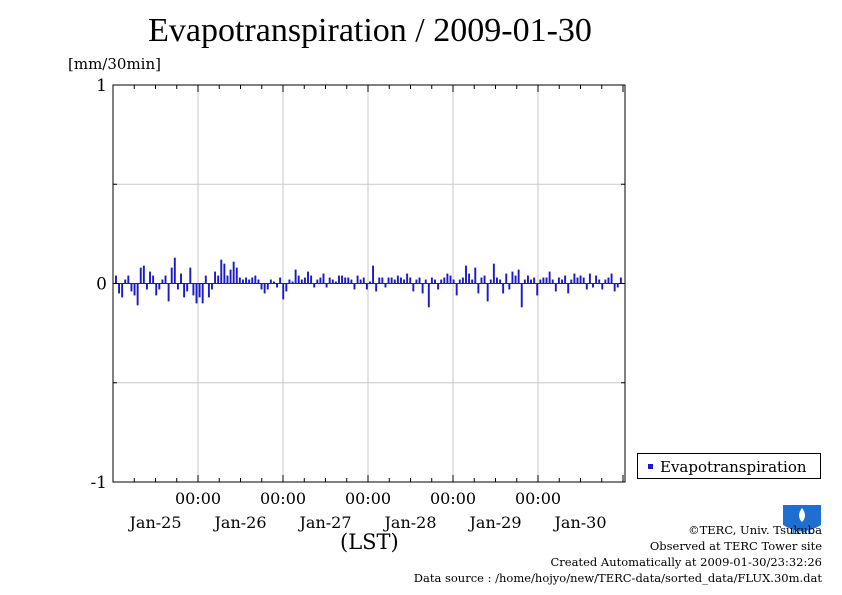  Describe the element at coordinates (494, 522) in the screenshot. I see `x-date-label: Jan-29` at that location.